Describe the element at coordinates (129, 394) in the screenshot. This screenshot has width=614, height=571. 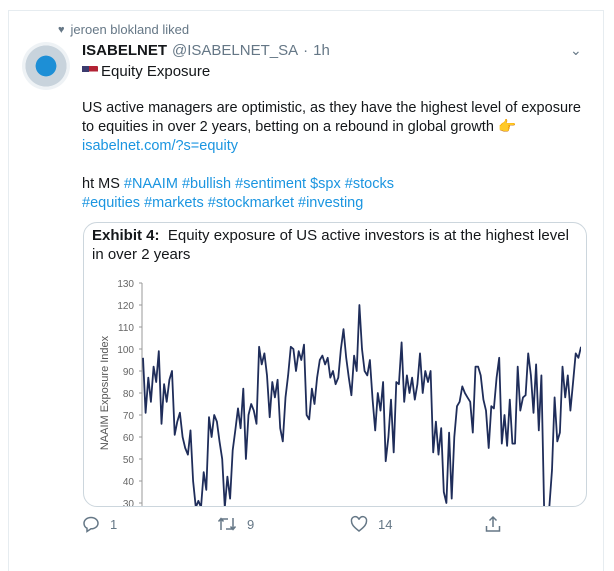
I see `y-tick-label: 80` at that location.